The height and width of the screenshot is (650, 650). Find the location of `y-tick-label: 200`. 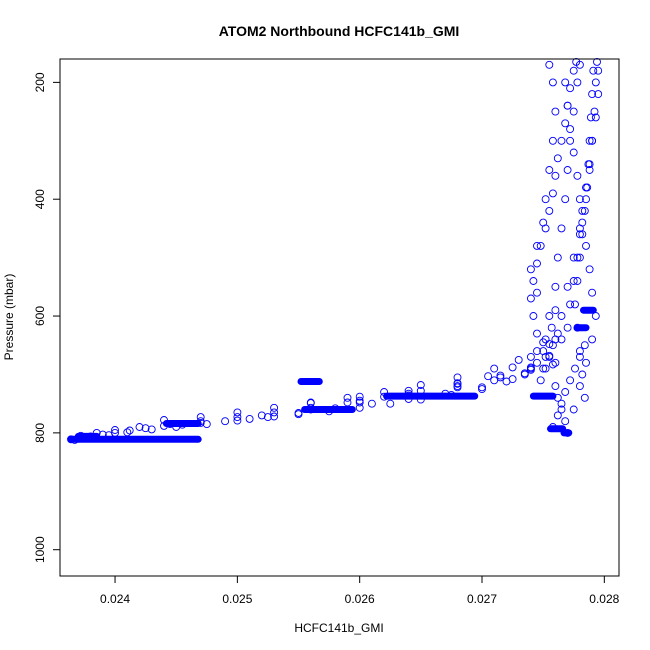

y-tick-label: 200 is located at coordinates (40, 82).